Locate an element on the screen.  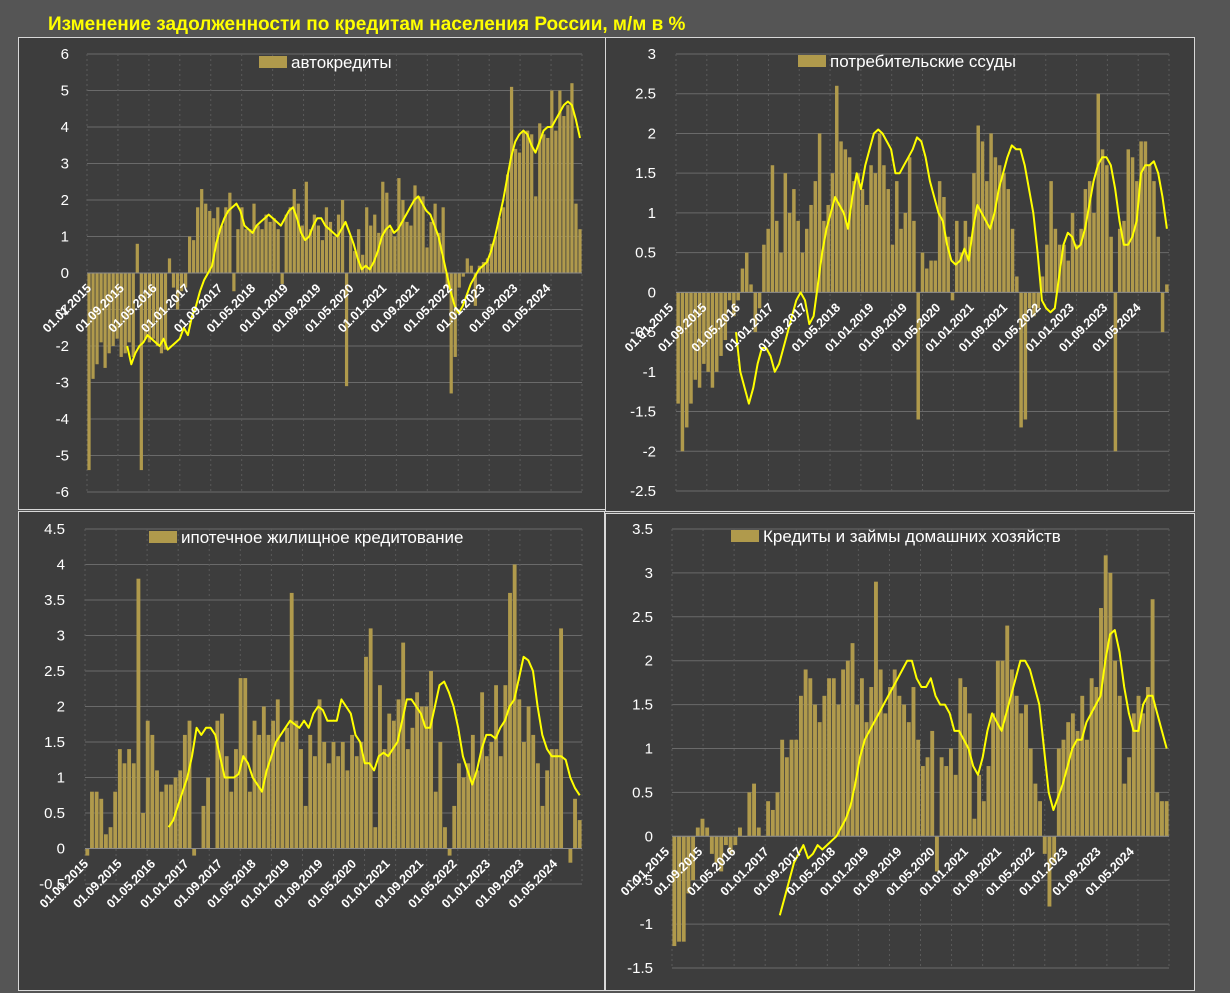
y-tick-label: 2 is located at coordinates (65, 200).